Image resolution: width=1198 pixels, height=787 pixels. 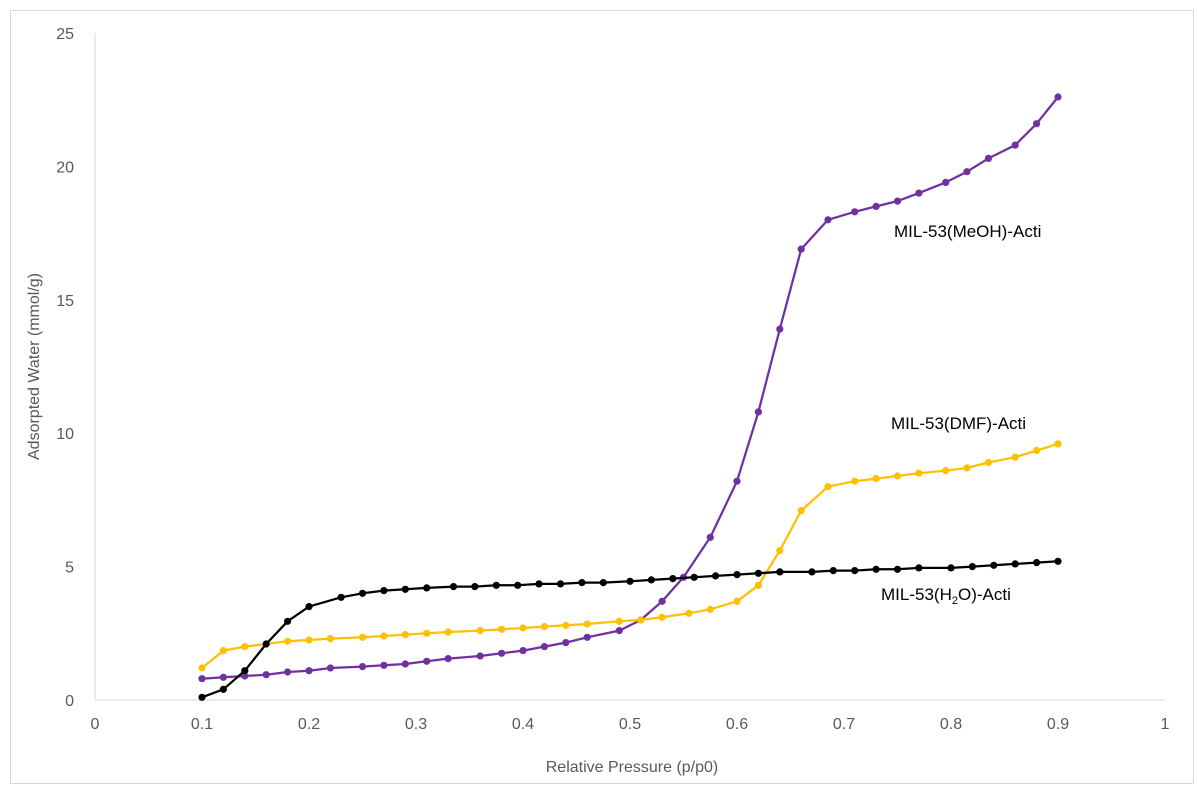 I want to click on series-label-text: MIL-53(MeOH)-Acti, so click(x=967, y=231).